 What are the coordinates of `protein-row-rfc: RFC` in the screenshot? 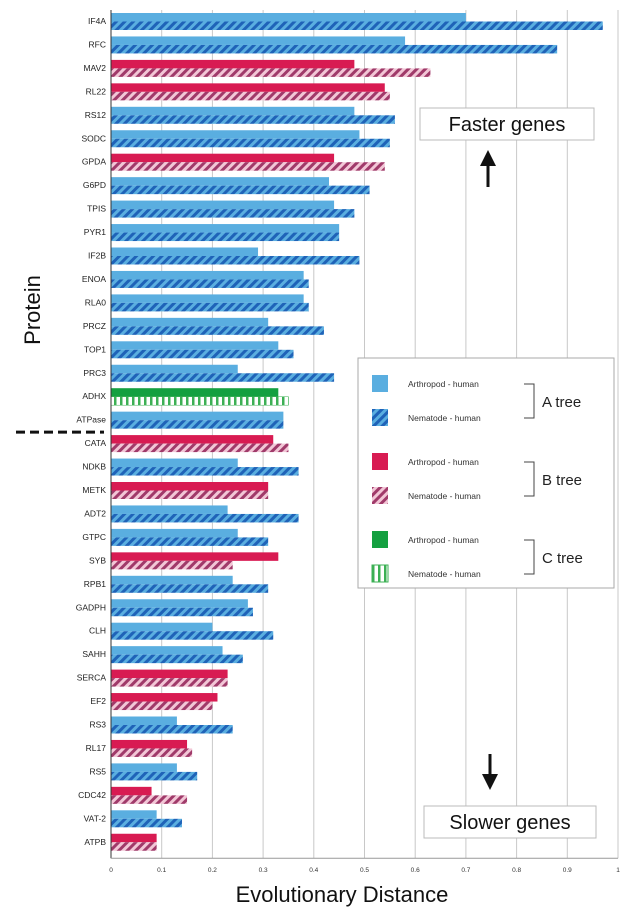 It's located at (323, 45).